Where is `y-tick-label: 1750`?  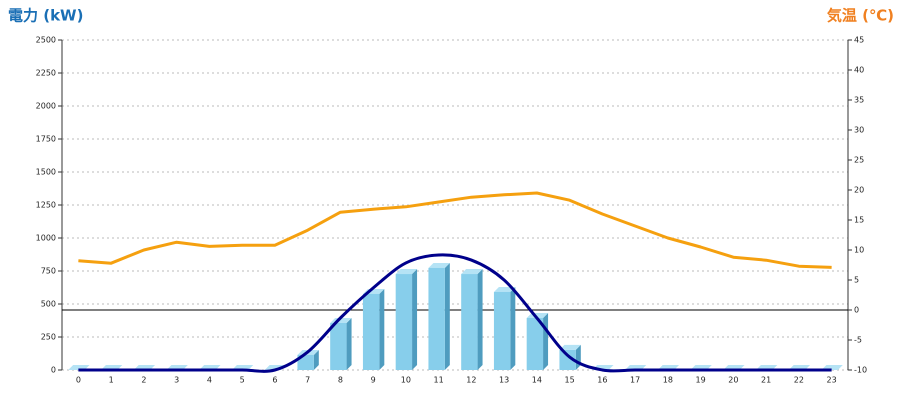
y-tick-label: 1750 is located at coordinates (46, 139).